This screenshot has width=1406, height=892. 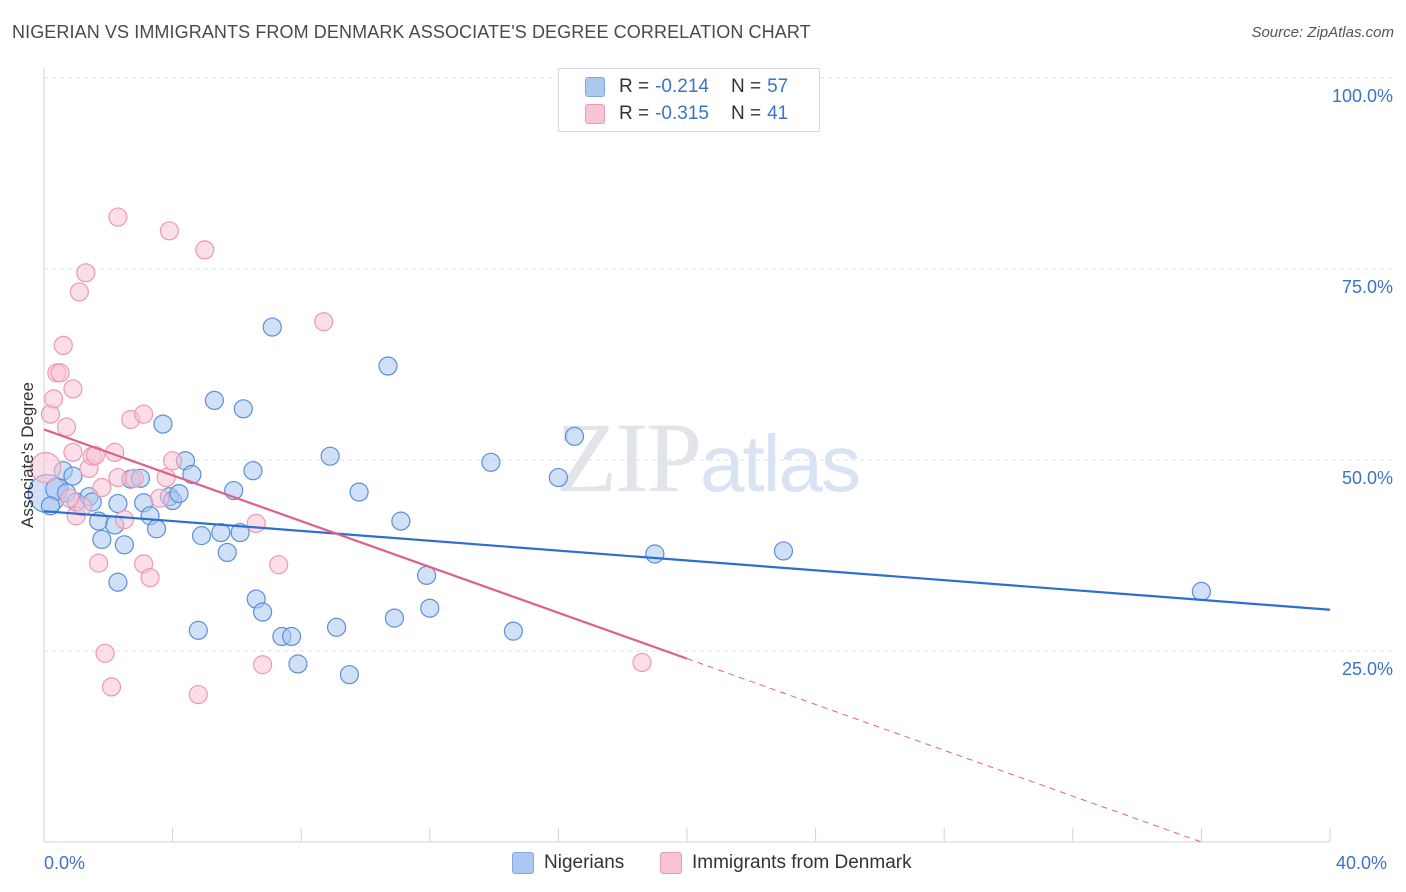 What do you see at coordinates (802, 862) in the screenshot?
I see `legend-label-denmark: Immigrants from Denmark` at bounding box center [802, 862].